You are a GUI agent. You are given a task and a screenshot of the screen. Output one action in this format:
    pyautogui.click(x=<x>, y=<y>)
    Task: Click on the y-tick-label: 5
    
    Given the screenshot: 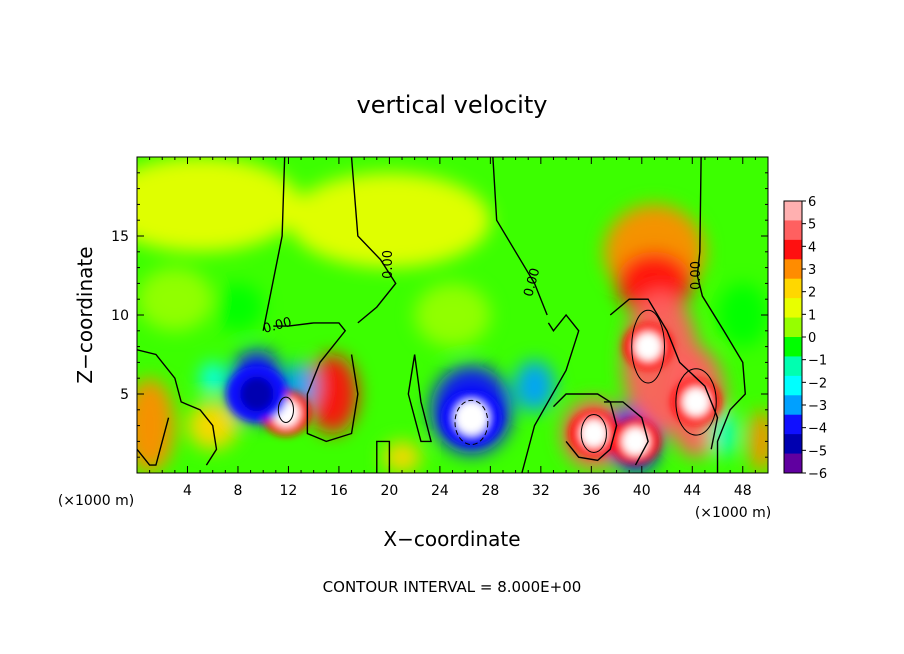 What is the action you would take?
    pyautogui.click(x=124, y=395)
    